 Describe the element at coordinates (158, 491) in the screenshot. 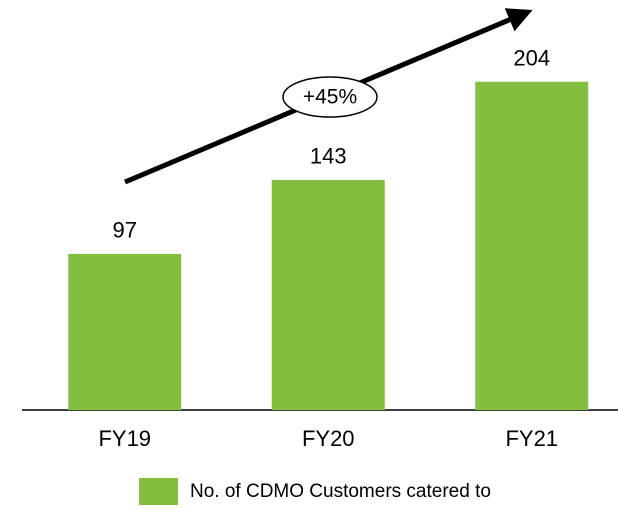

I see `legend-swatch` at that location.